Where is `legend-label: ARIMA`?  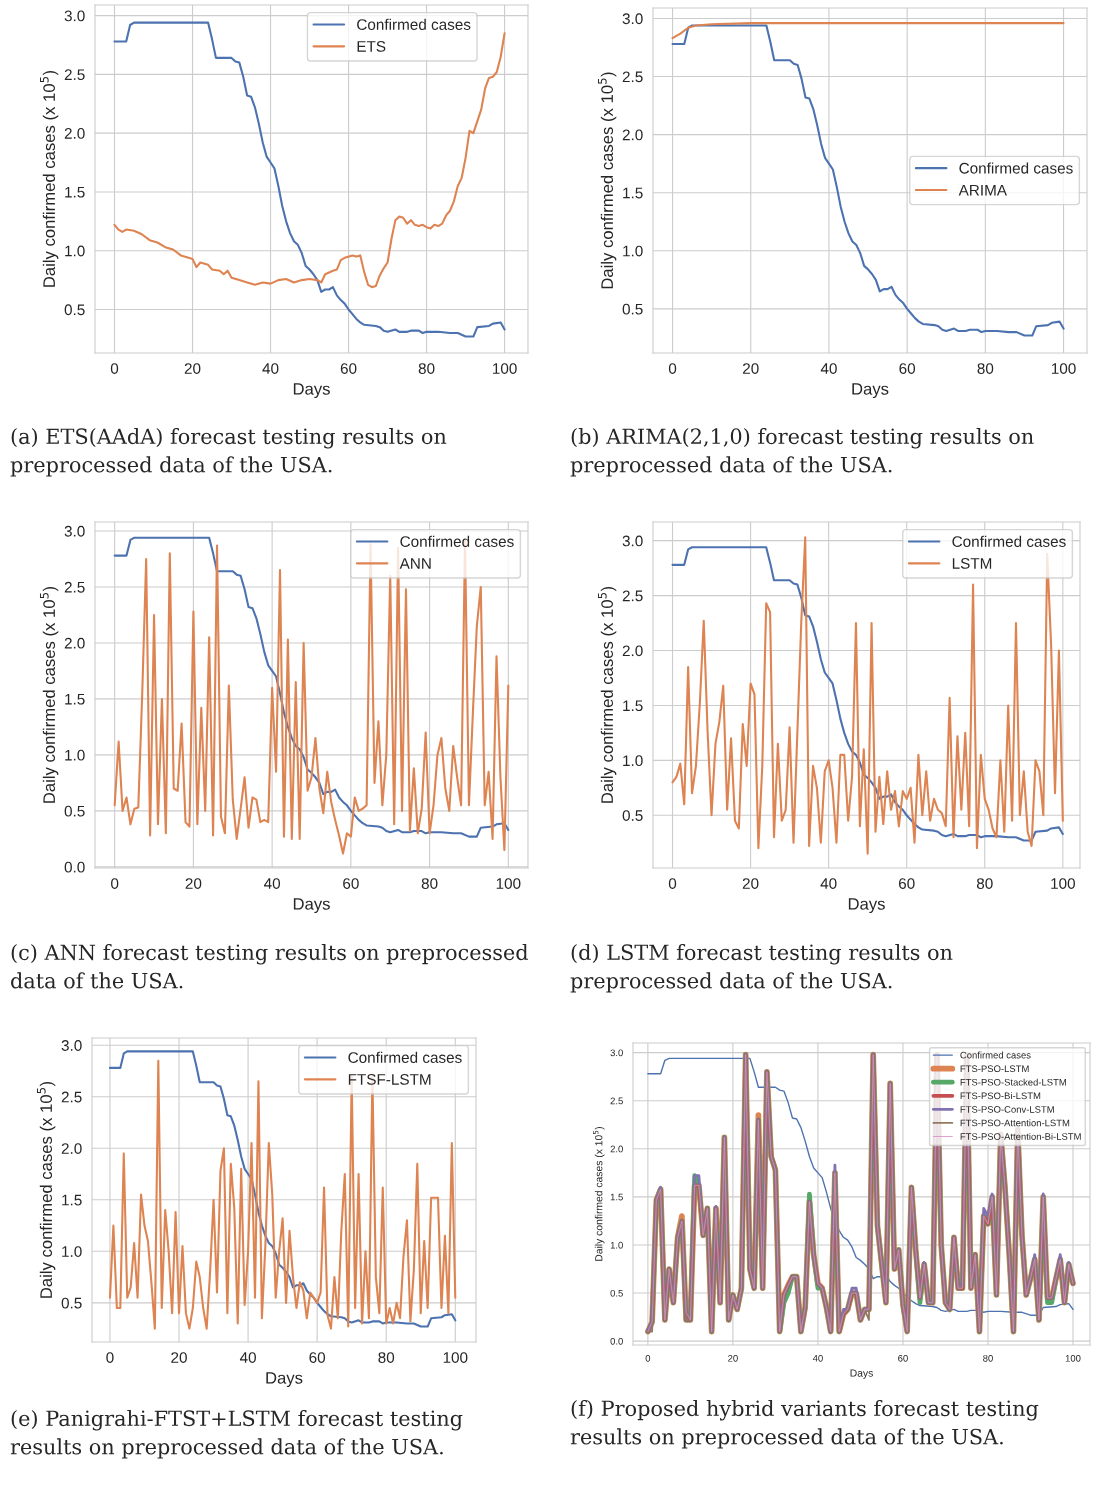 legend-label: ARIMA is located at coordinates (982, 190).